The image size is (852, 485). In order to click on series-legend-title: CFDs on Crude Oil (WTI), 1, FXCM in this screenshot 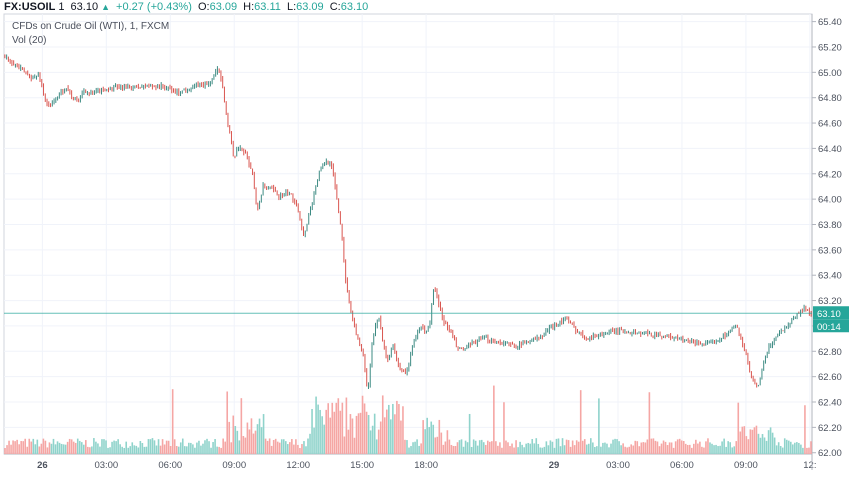, I will do `click(91, 26)`.